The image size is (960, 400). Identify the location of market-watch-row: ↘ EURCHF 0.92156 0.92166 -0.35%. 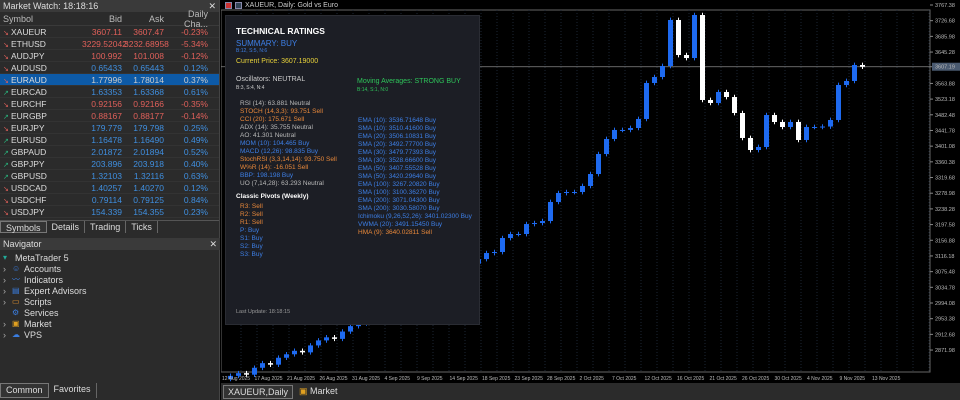
(109, 104).